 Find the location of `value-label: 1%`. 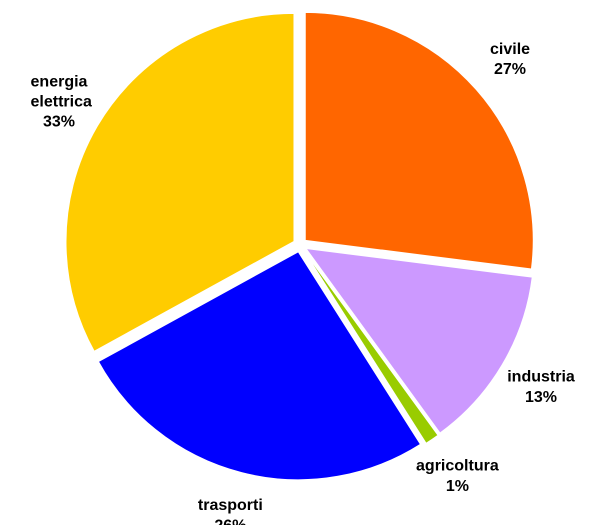

value-label: 1% is located at coordinates (457, 486).